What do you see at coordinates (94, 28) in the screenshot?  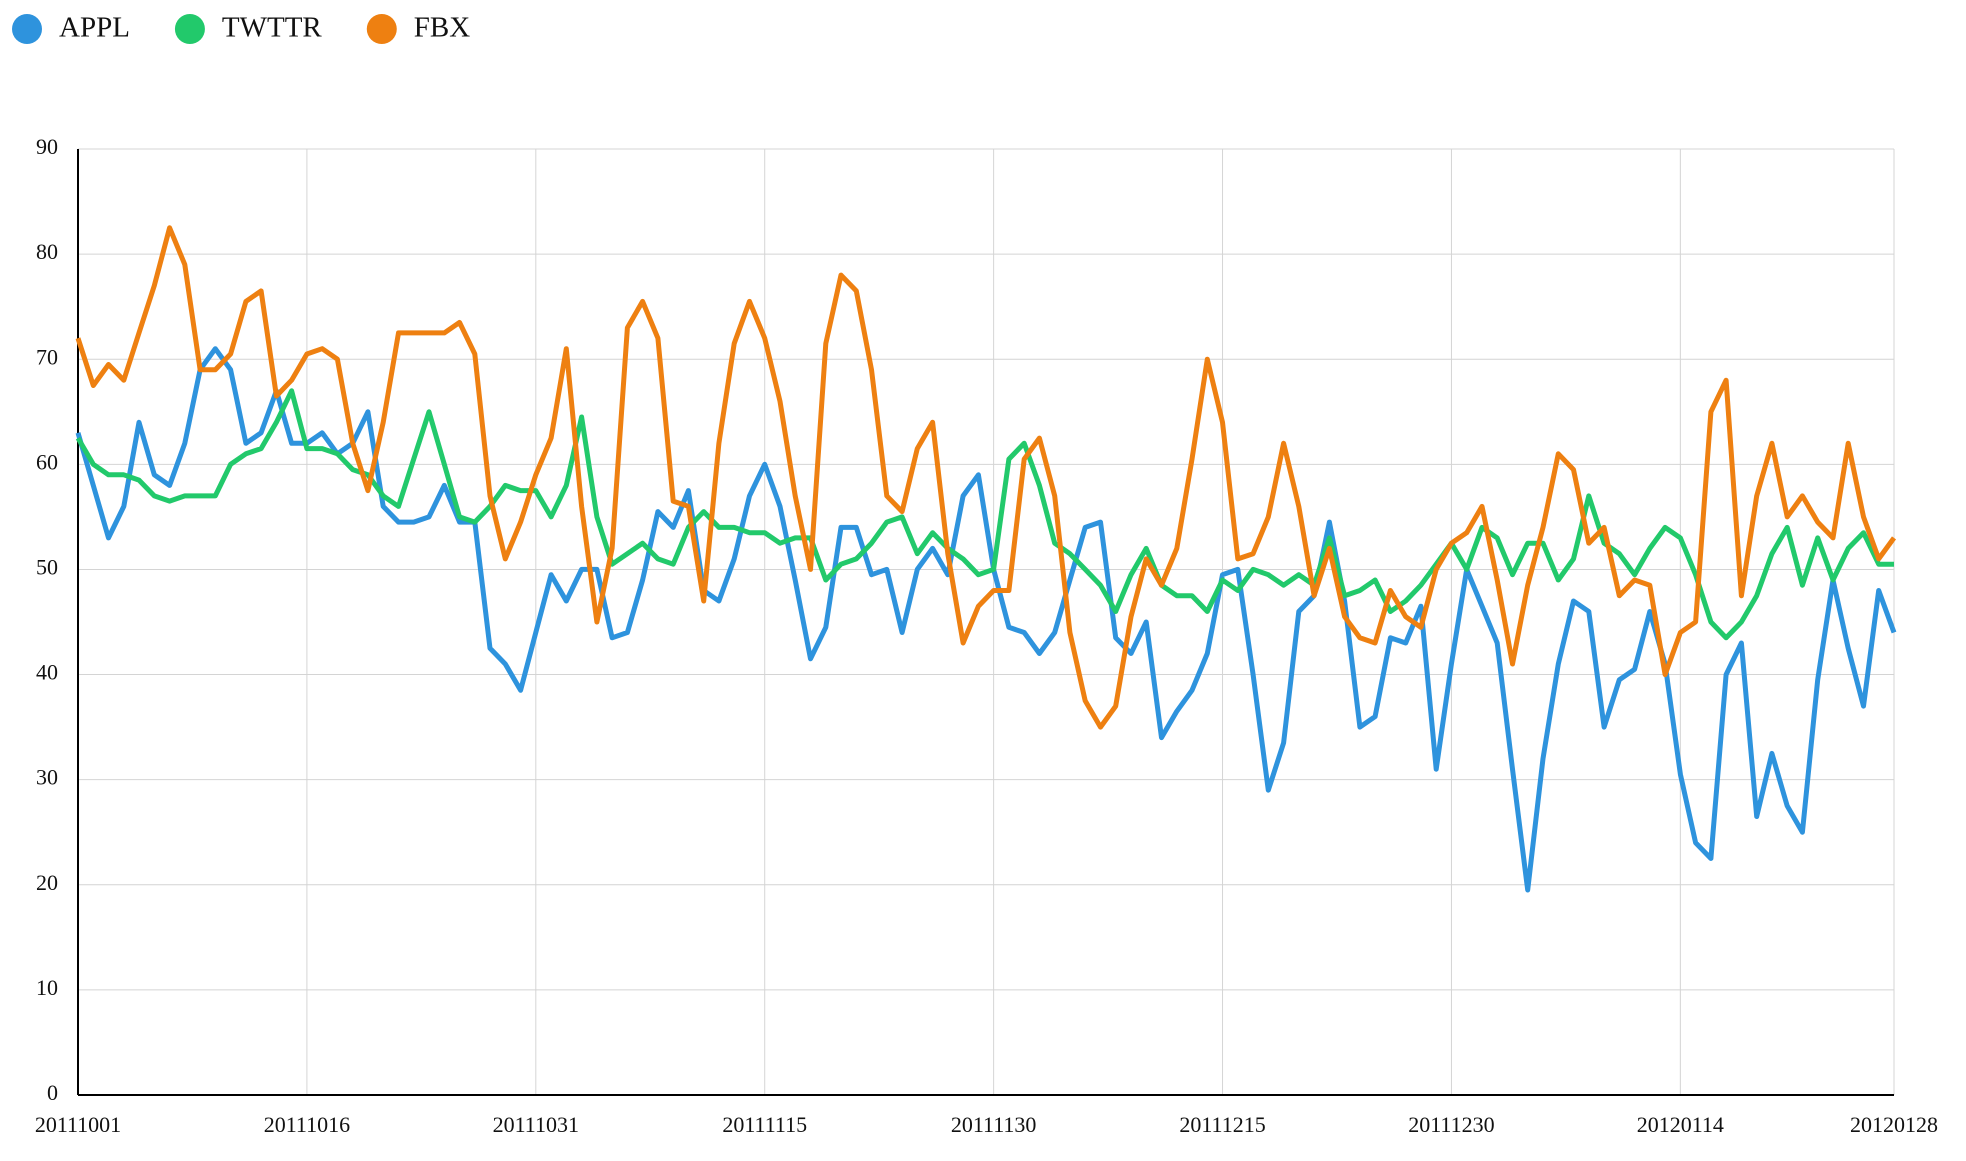 I see `legend-label: APPL` at bounding box center [94, 28].